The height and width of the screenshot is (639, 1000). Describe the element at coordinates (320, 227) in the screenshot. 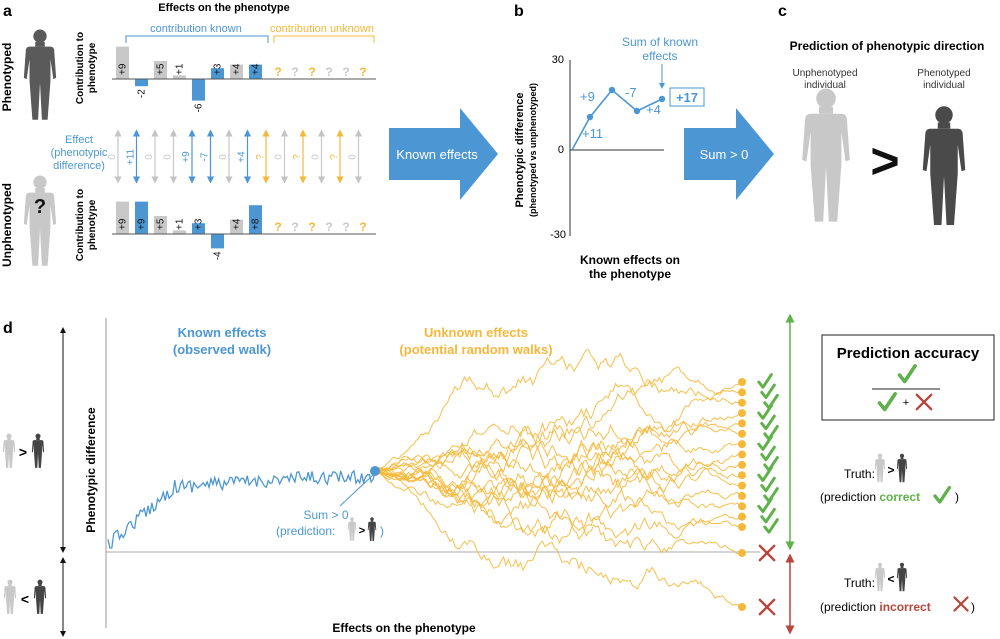

I see `unphenotyped-unknown-marks: ??????` at that location.